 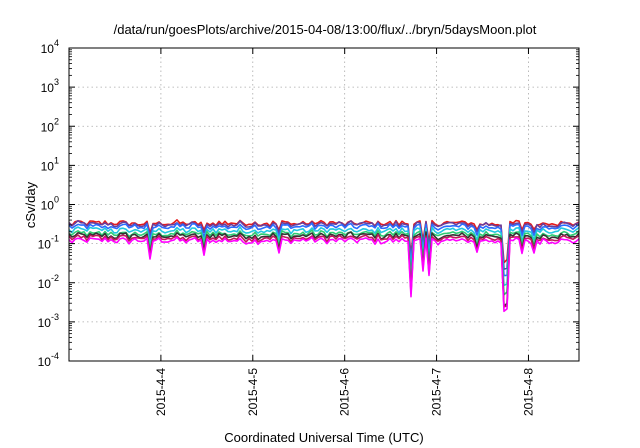 I want to click on y-tick-exponent: -2, so click(x=55, y=278).